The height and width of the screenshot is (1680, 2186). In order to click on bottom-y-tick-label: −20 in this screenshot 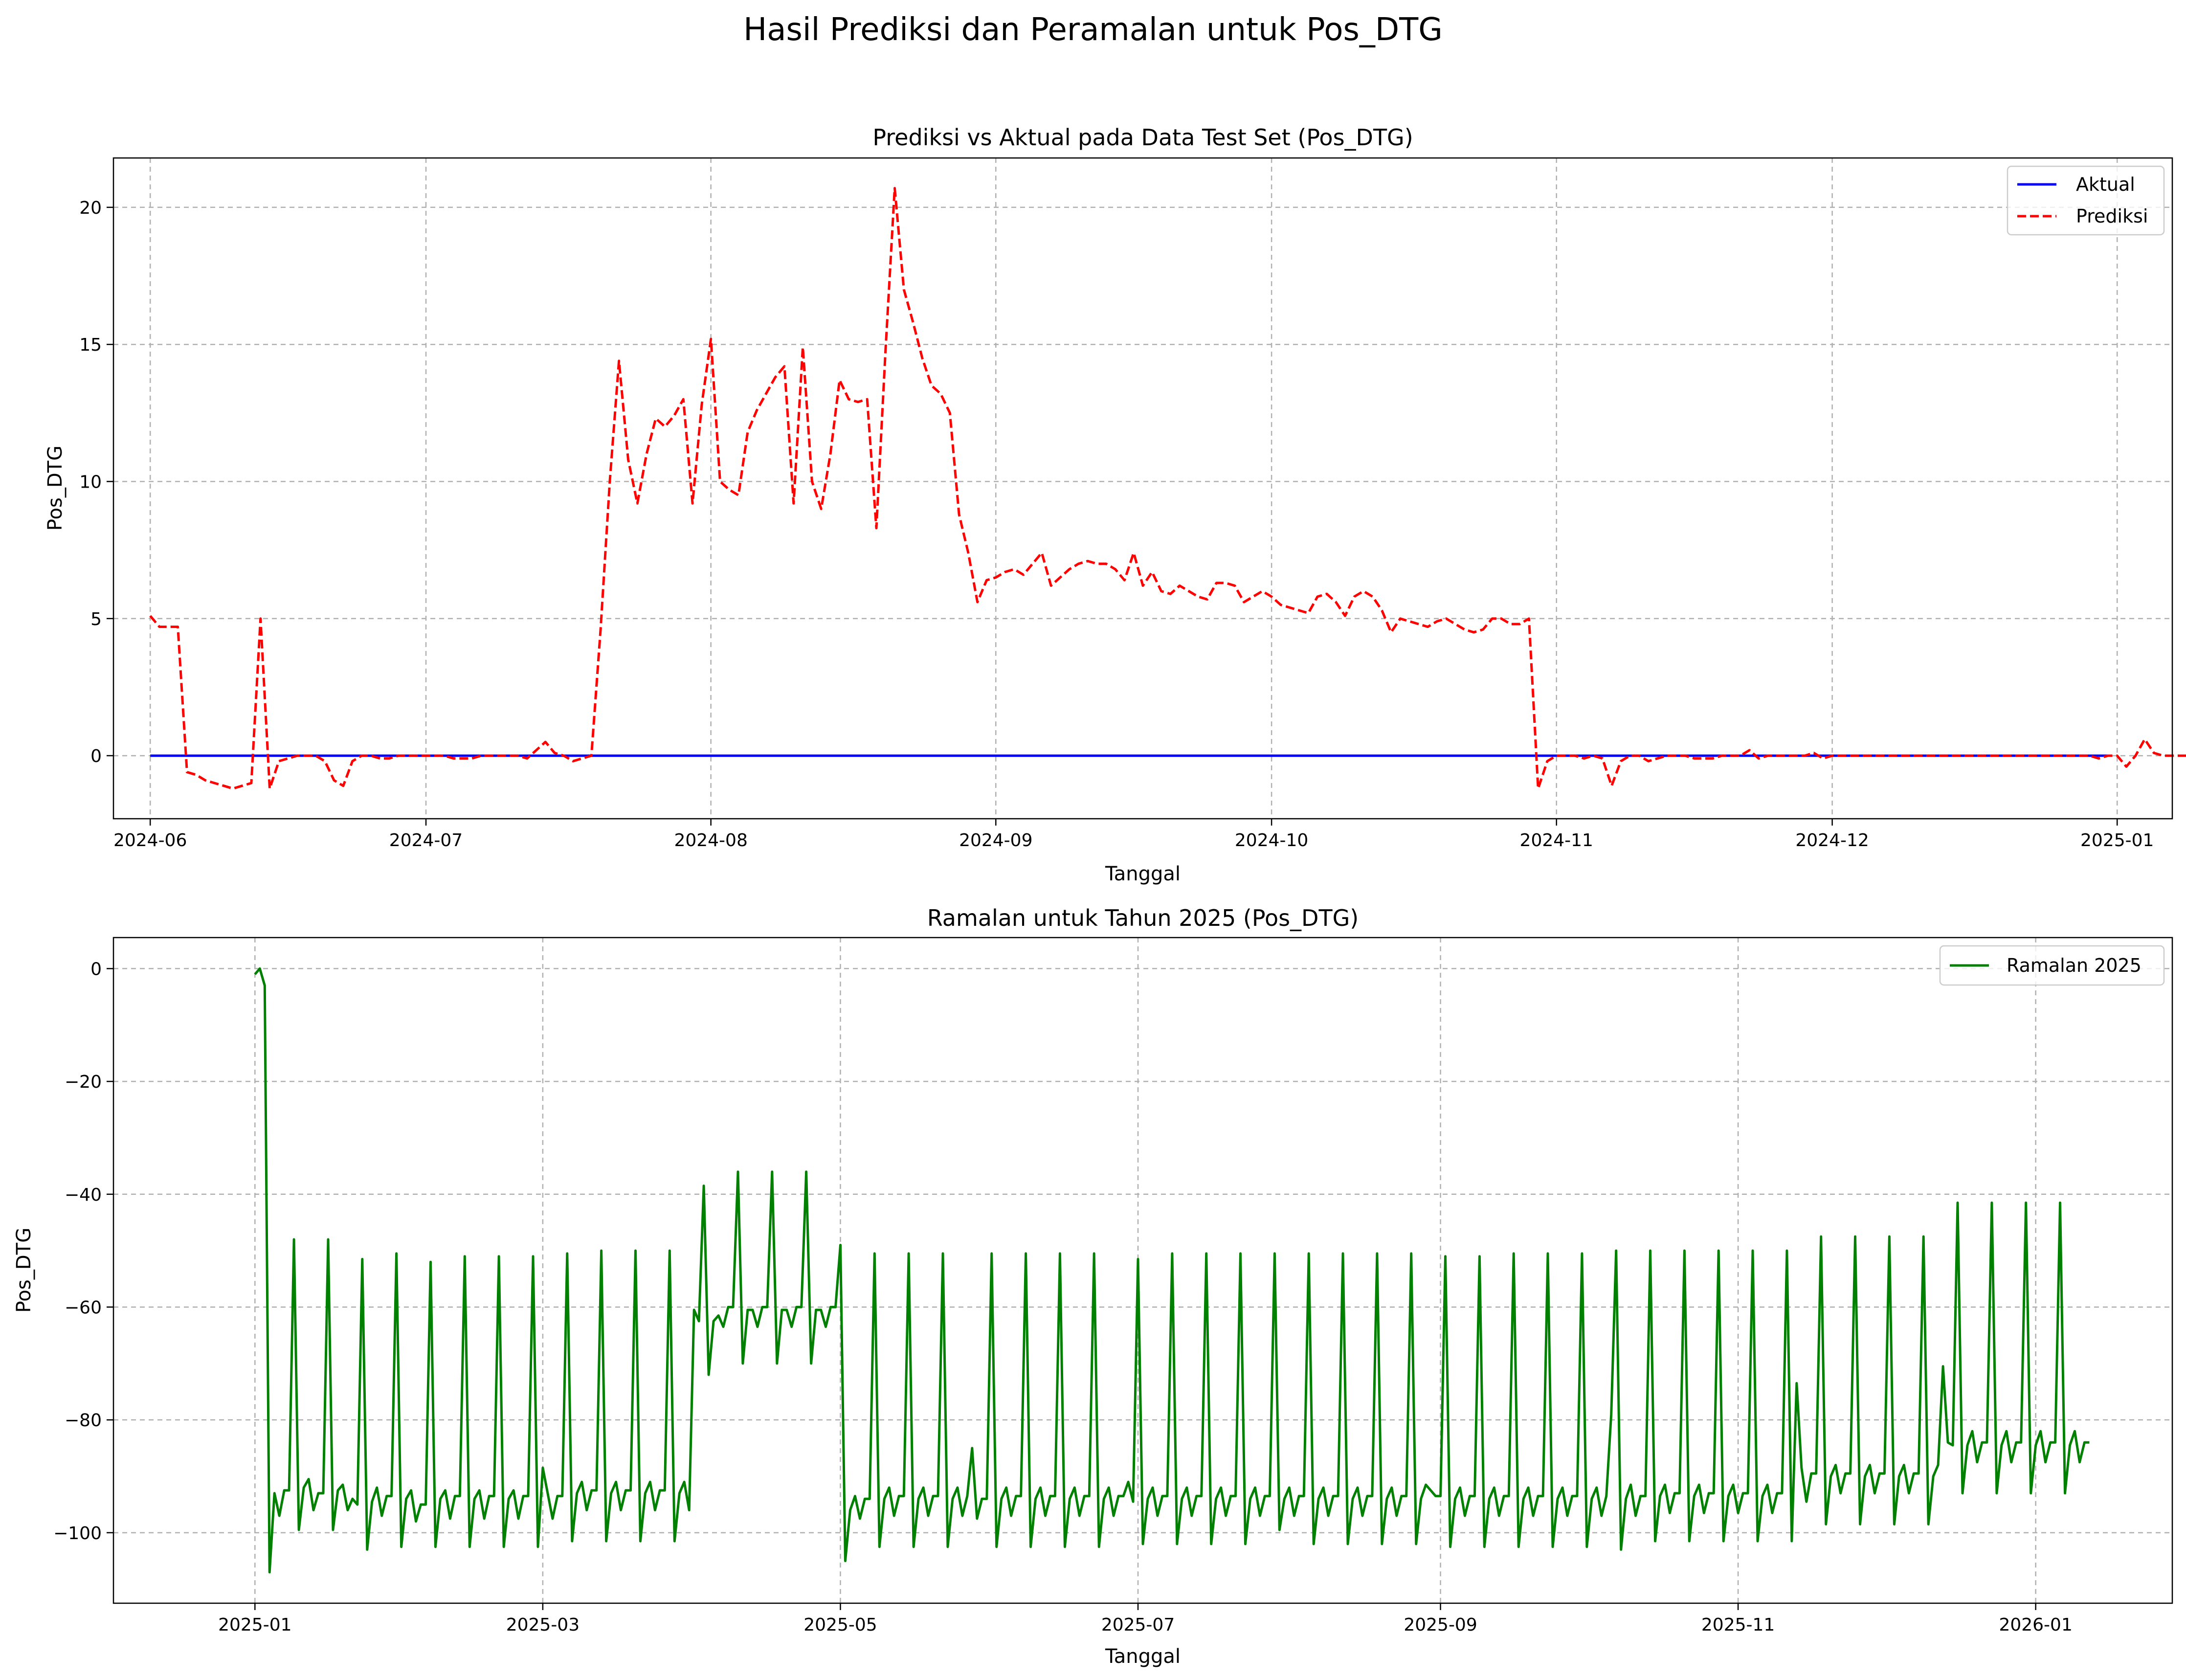, I will do `click(83, 1082)`.